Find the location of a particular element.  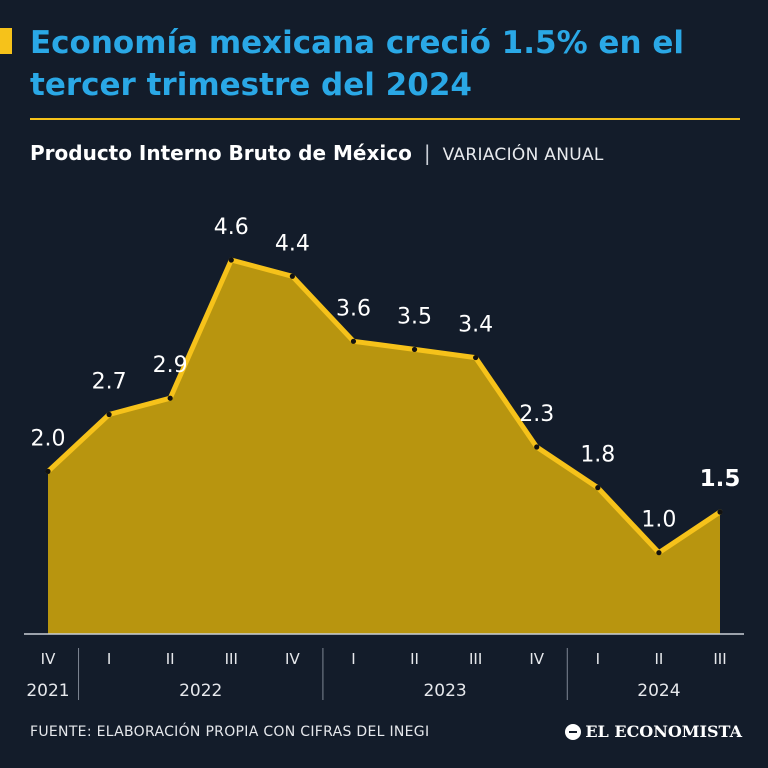

logo-text: EL ECONOMISTA is located at coordinates (663, 731).